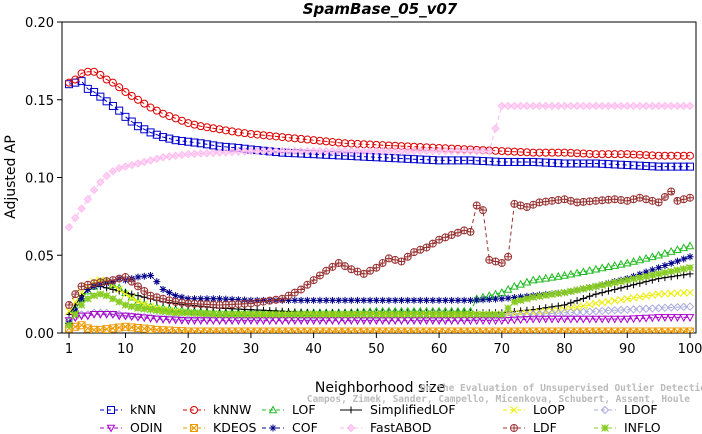 This screenshot has height=434, width=702. Describe the element at coordinates (379, 296) in the screenshot. I see `series-inflo` at that location.